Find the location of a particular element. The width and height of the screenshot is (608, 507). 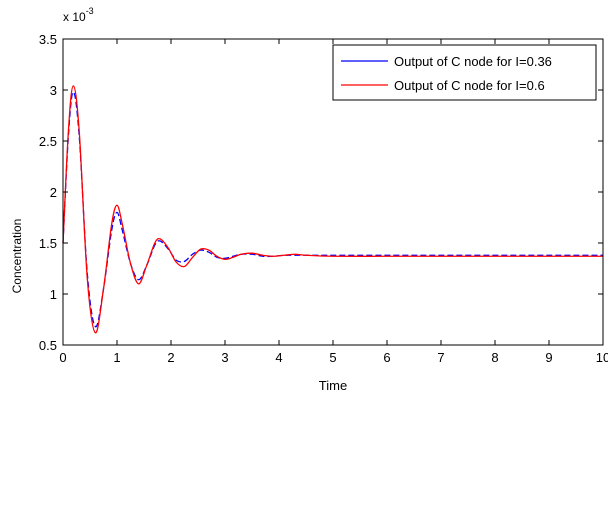

y-multiplier-label: x 10-3 is located at coordinates (78, 15).